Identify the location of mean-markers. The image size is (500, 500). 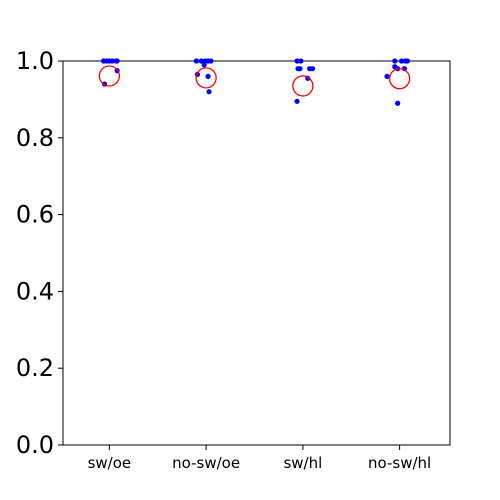
(254, 81).